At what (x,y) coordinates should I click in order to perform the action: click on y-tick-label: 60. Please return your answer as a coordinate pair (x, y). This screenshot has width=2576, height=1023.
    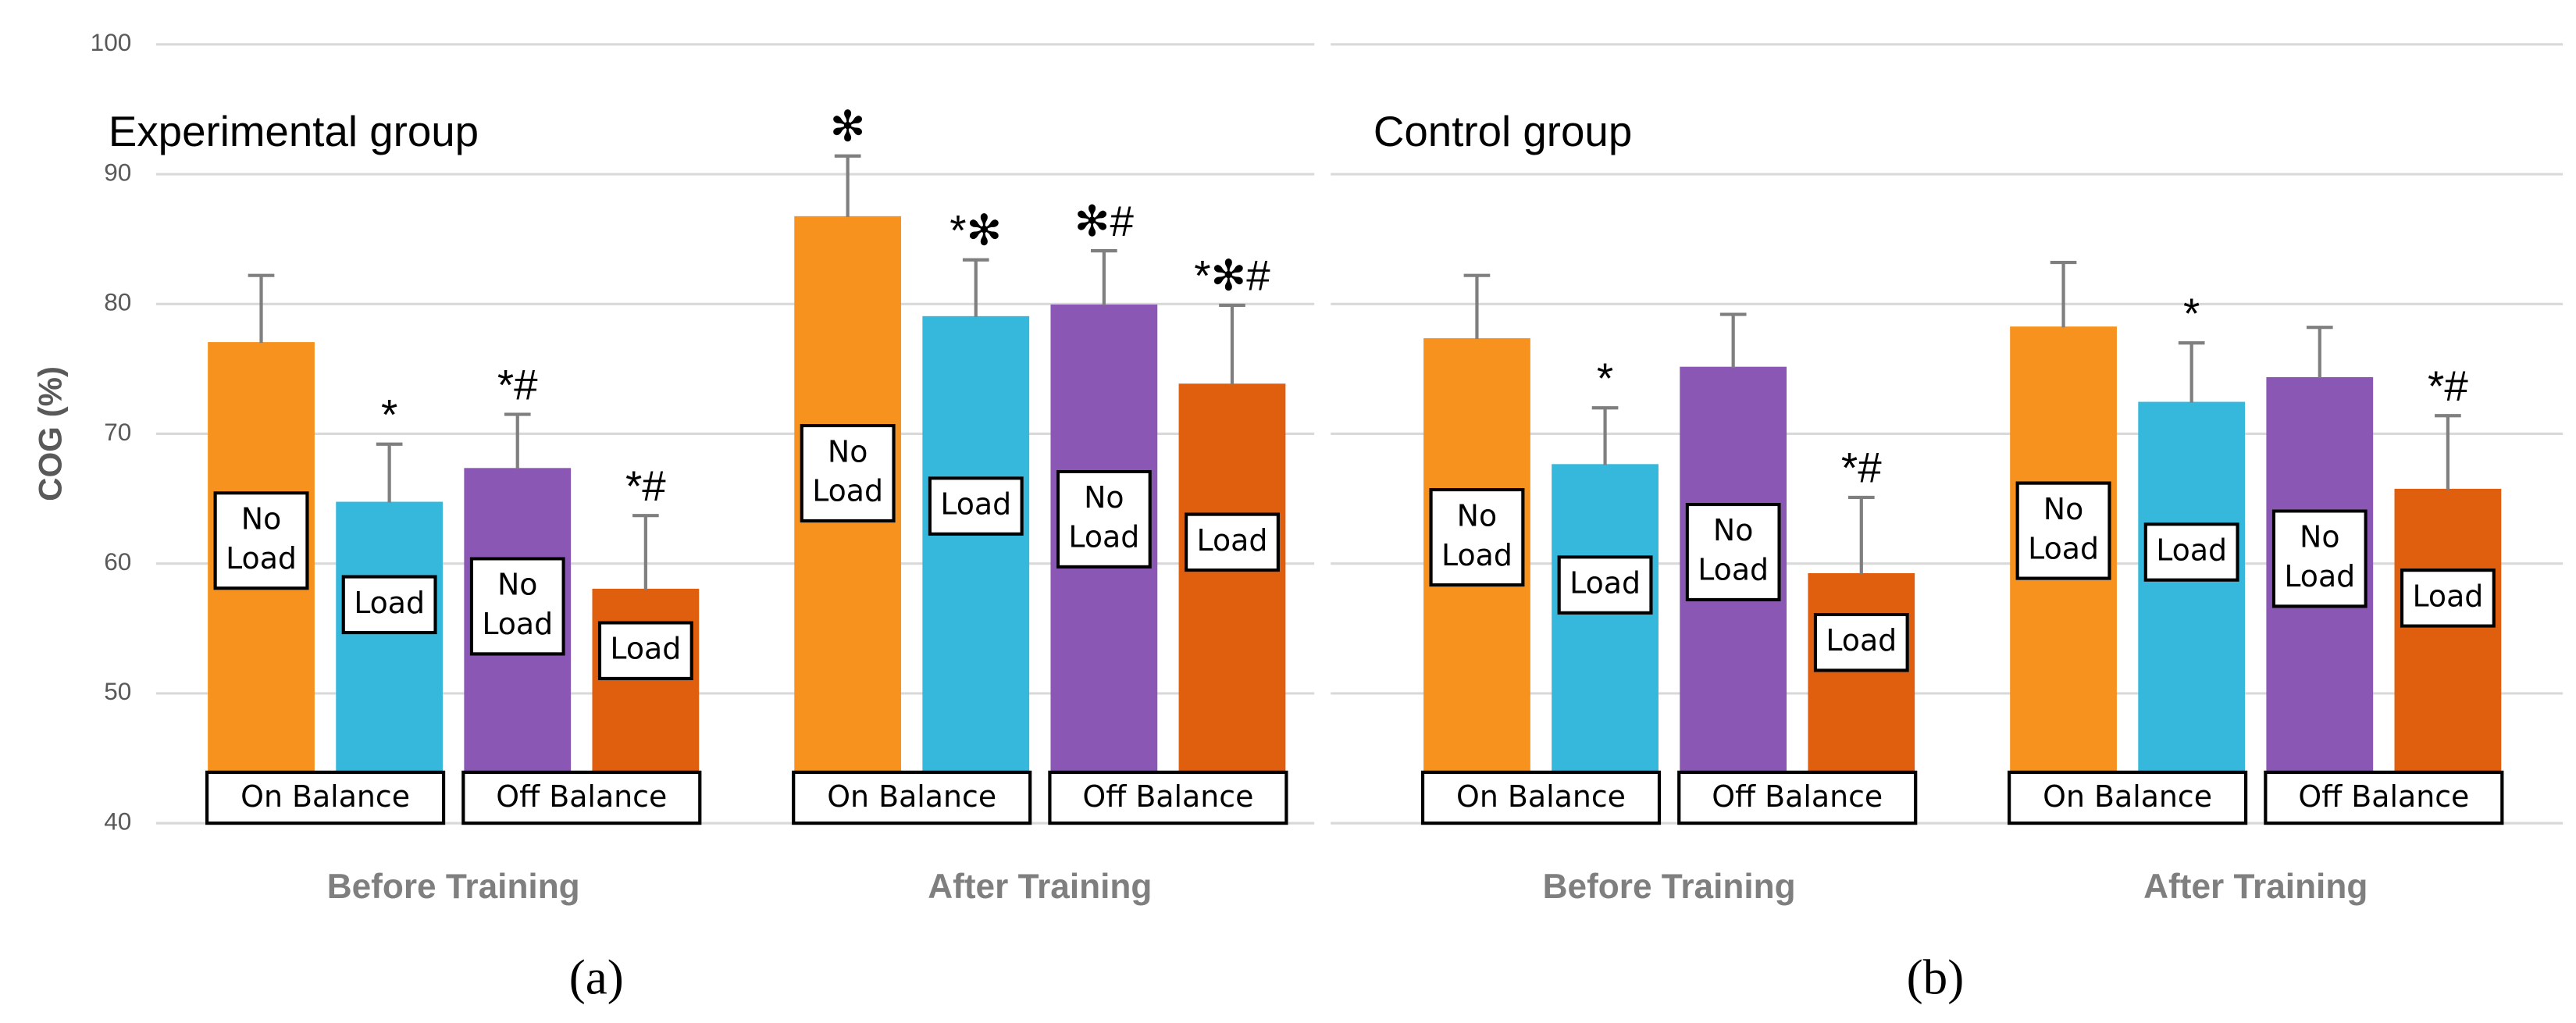
    Looking at the image, I should click on (117, 561).